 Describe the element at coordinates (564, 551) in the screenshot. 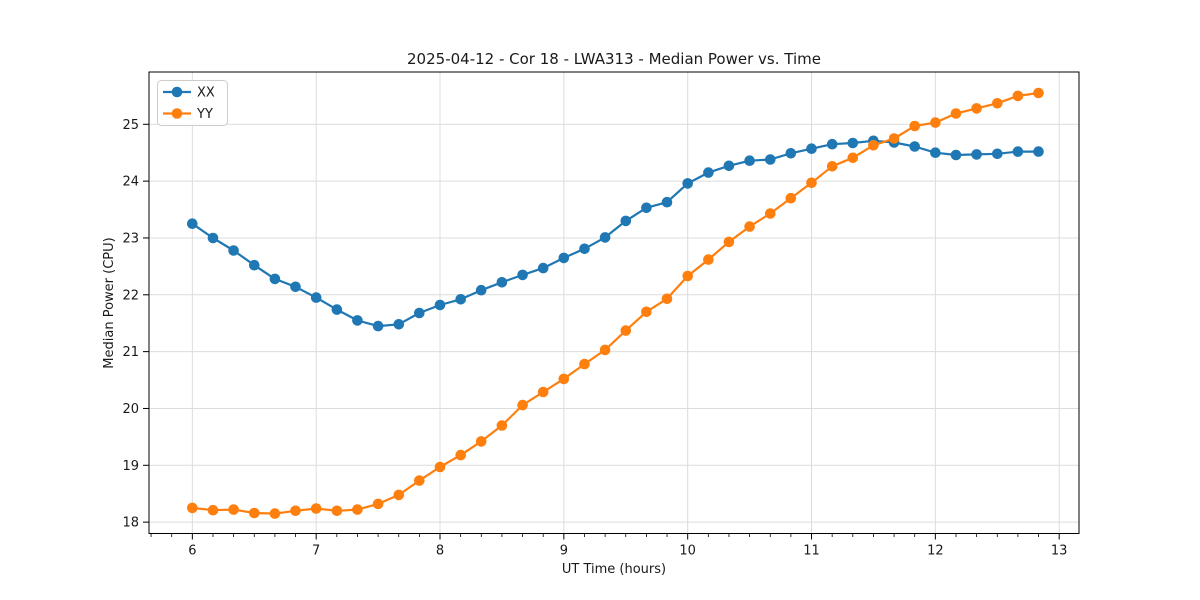

I see `x-tick-label: 9` at that location.